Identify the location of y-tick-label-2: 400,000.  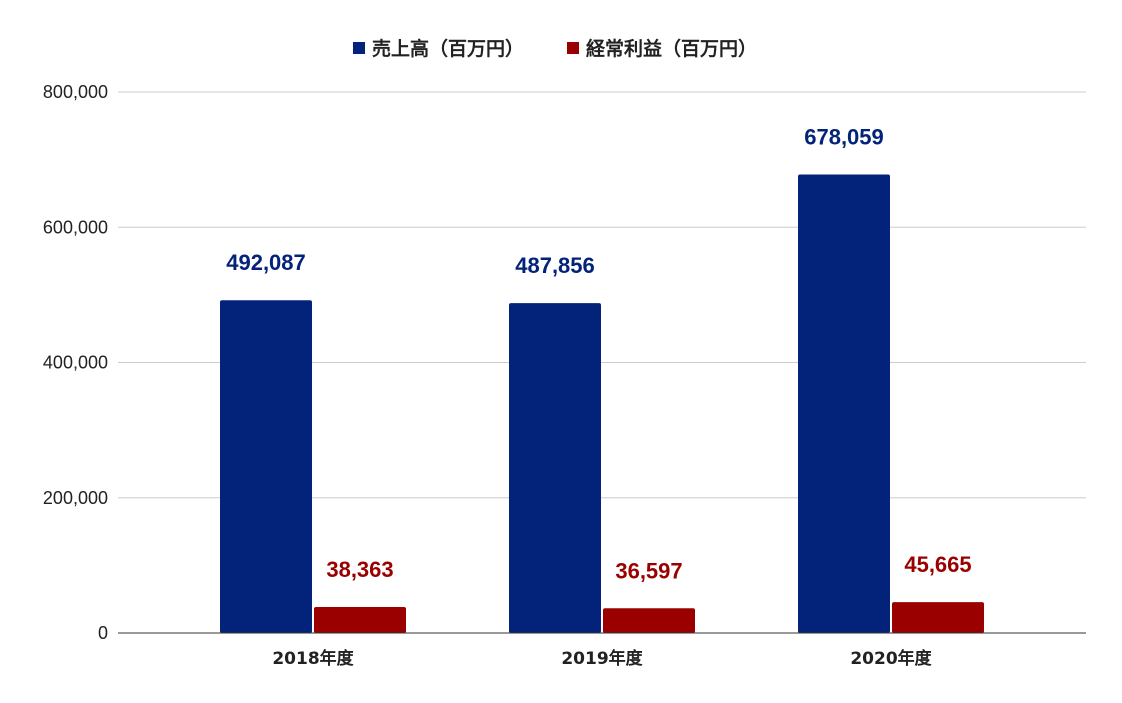
(75, 363).